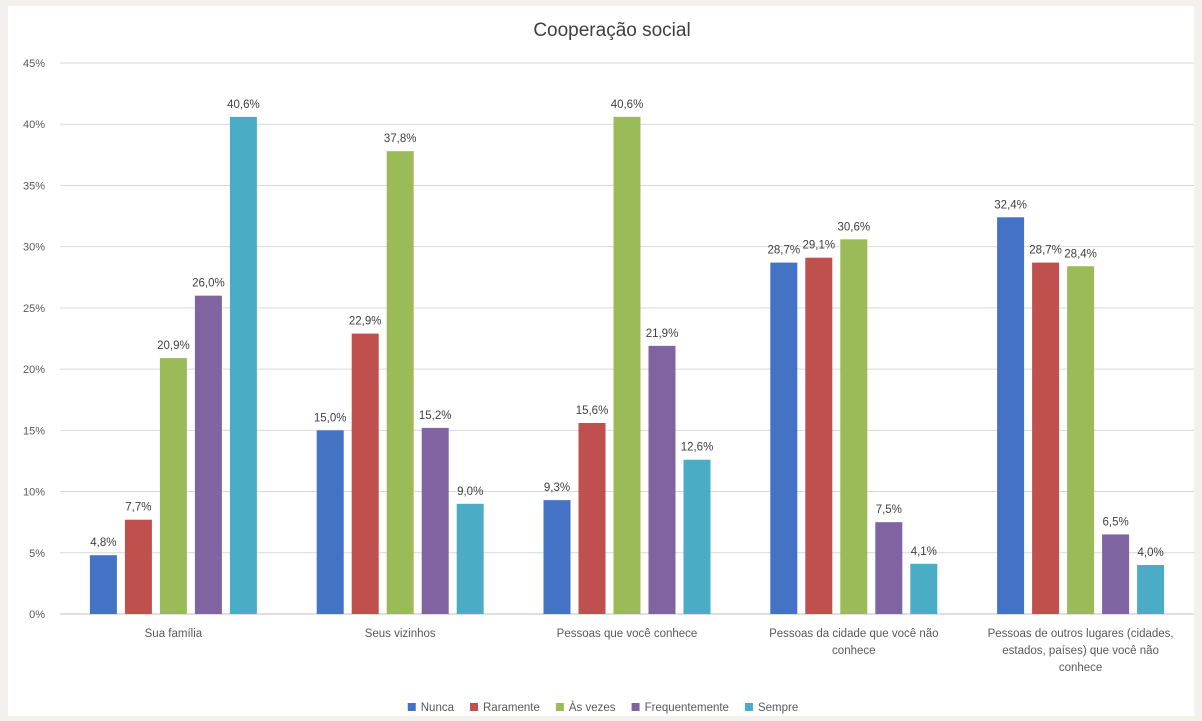  Describe the element at coordinates (34, 370) in the screenshot. I see `y-tick-label: 20%` at that location.